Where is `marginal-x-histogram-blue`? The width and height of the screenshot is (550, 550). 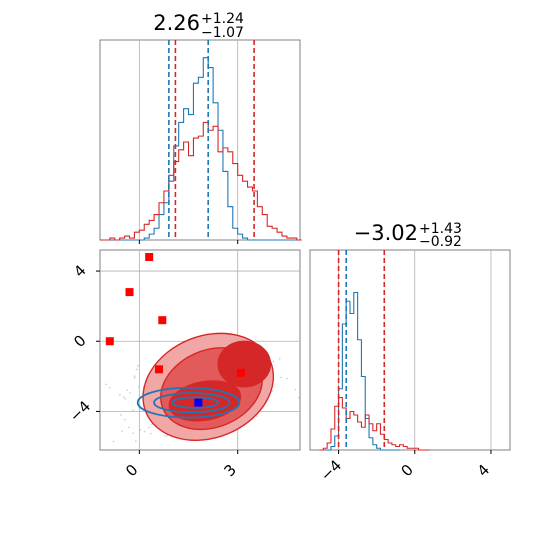
marginal-x-histogram-blue is located at coordinates (201, 149).